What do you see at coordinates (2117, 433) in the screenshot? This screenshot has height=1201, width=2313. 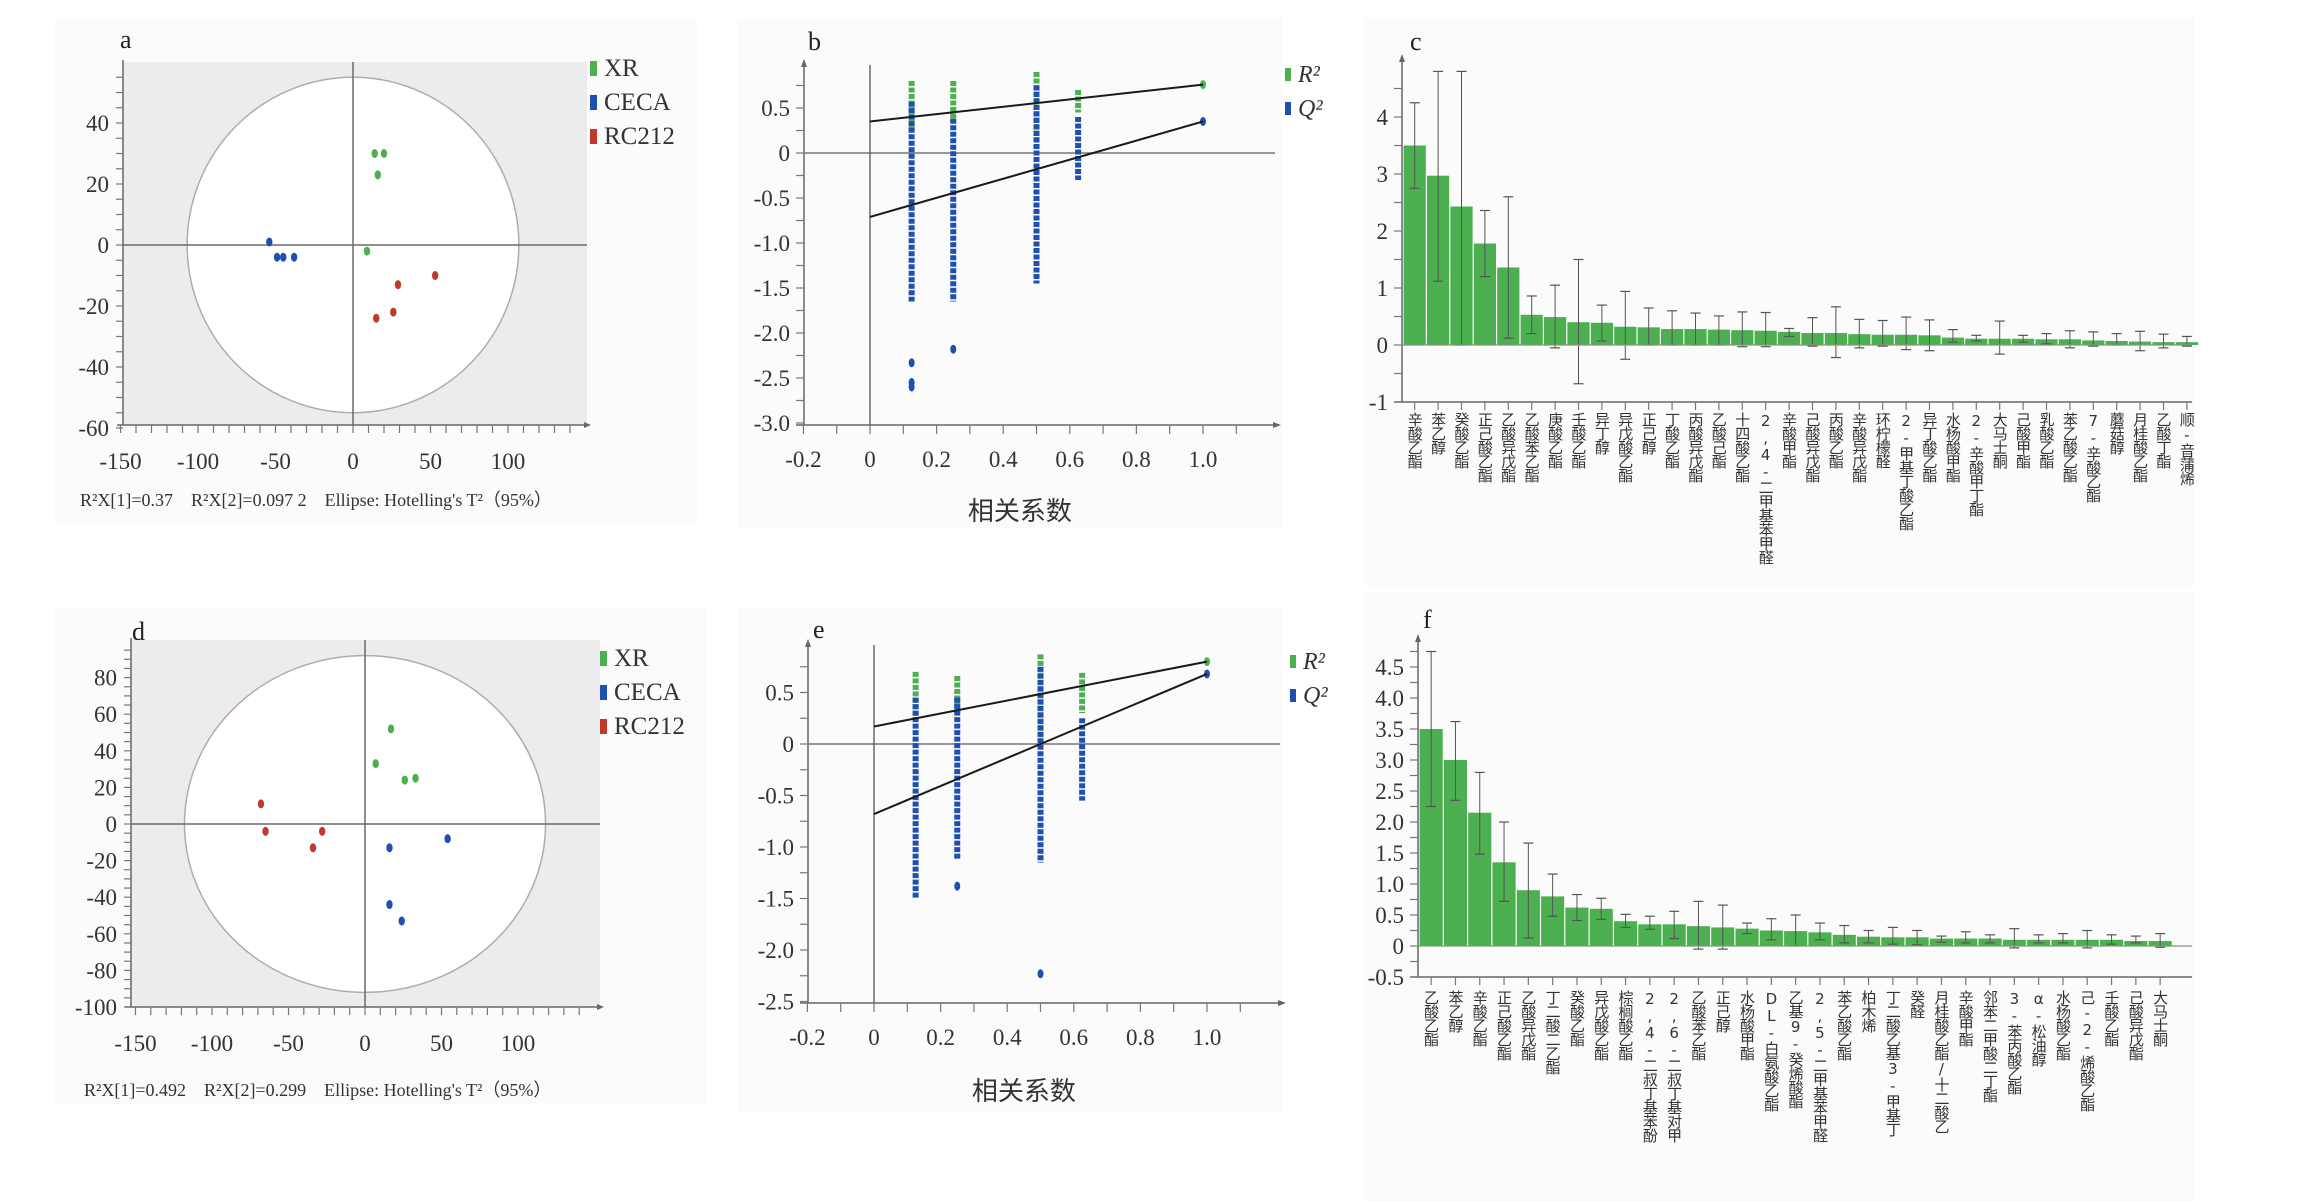 I see `category-label: 蘑菇醇` at bounding box center [2117, 433].